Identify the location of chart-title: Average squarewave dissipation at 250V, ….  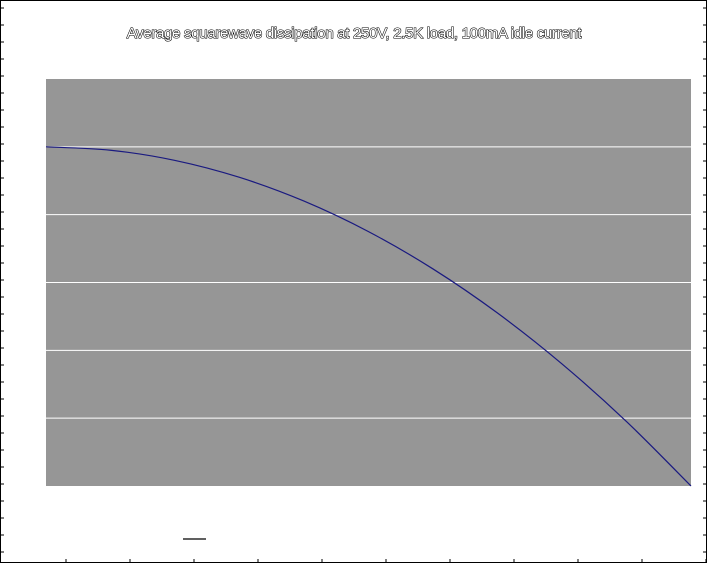
(355, 33).